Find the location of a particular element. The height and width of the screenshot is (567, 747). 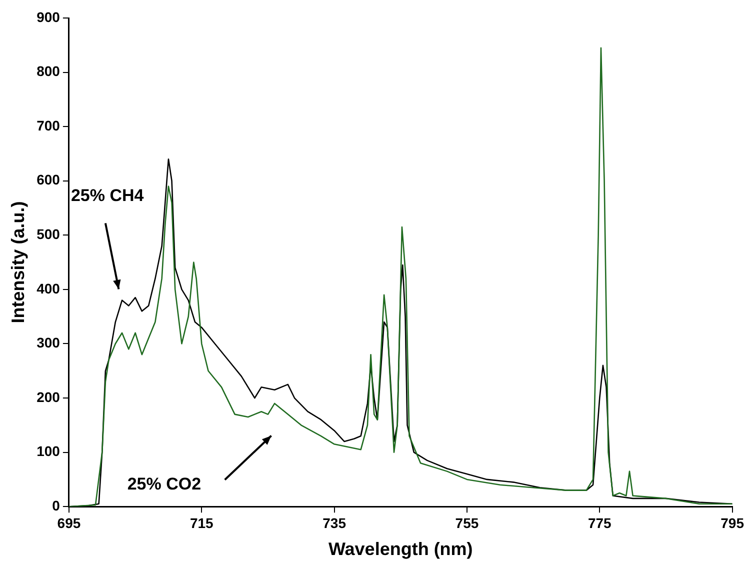

x-tick-label: 715 is located at coordinates (202, 522).